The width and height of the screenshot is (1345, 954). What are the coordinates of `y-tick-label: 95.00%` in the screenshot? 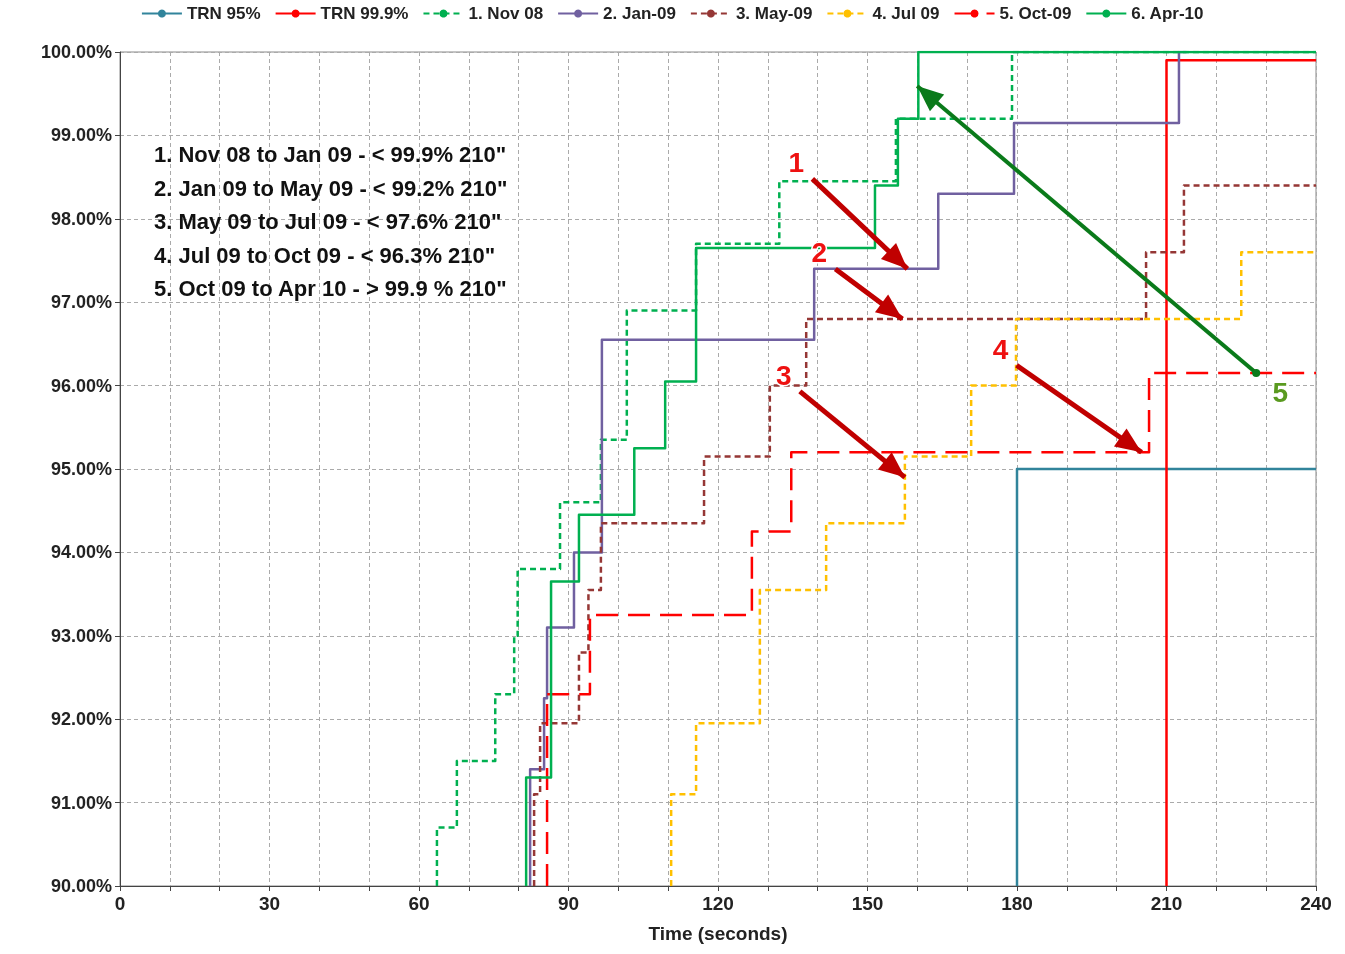 It's located at (81, 469).